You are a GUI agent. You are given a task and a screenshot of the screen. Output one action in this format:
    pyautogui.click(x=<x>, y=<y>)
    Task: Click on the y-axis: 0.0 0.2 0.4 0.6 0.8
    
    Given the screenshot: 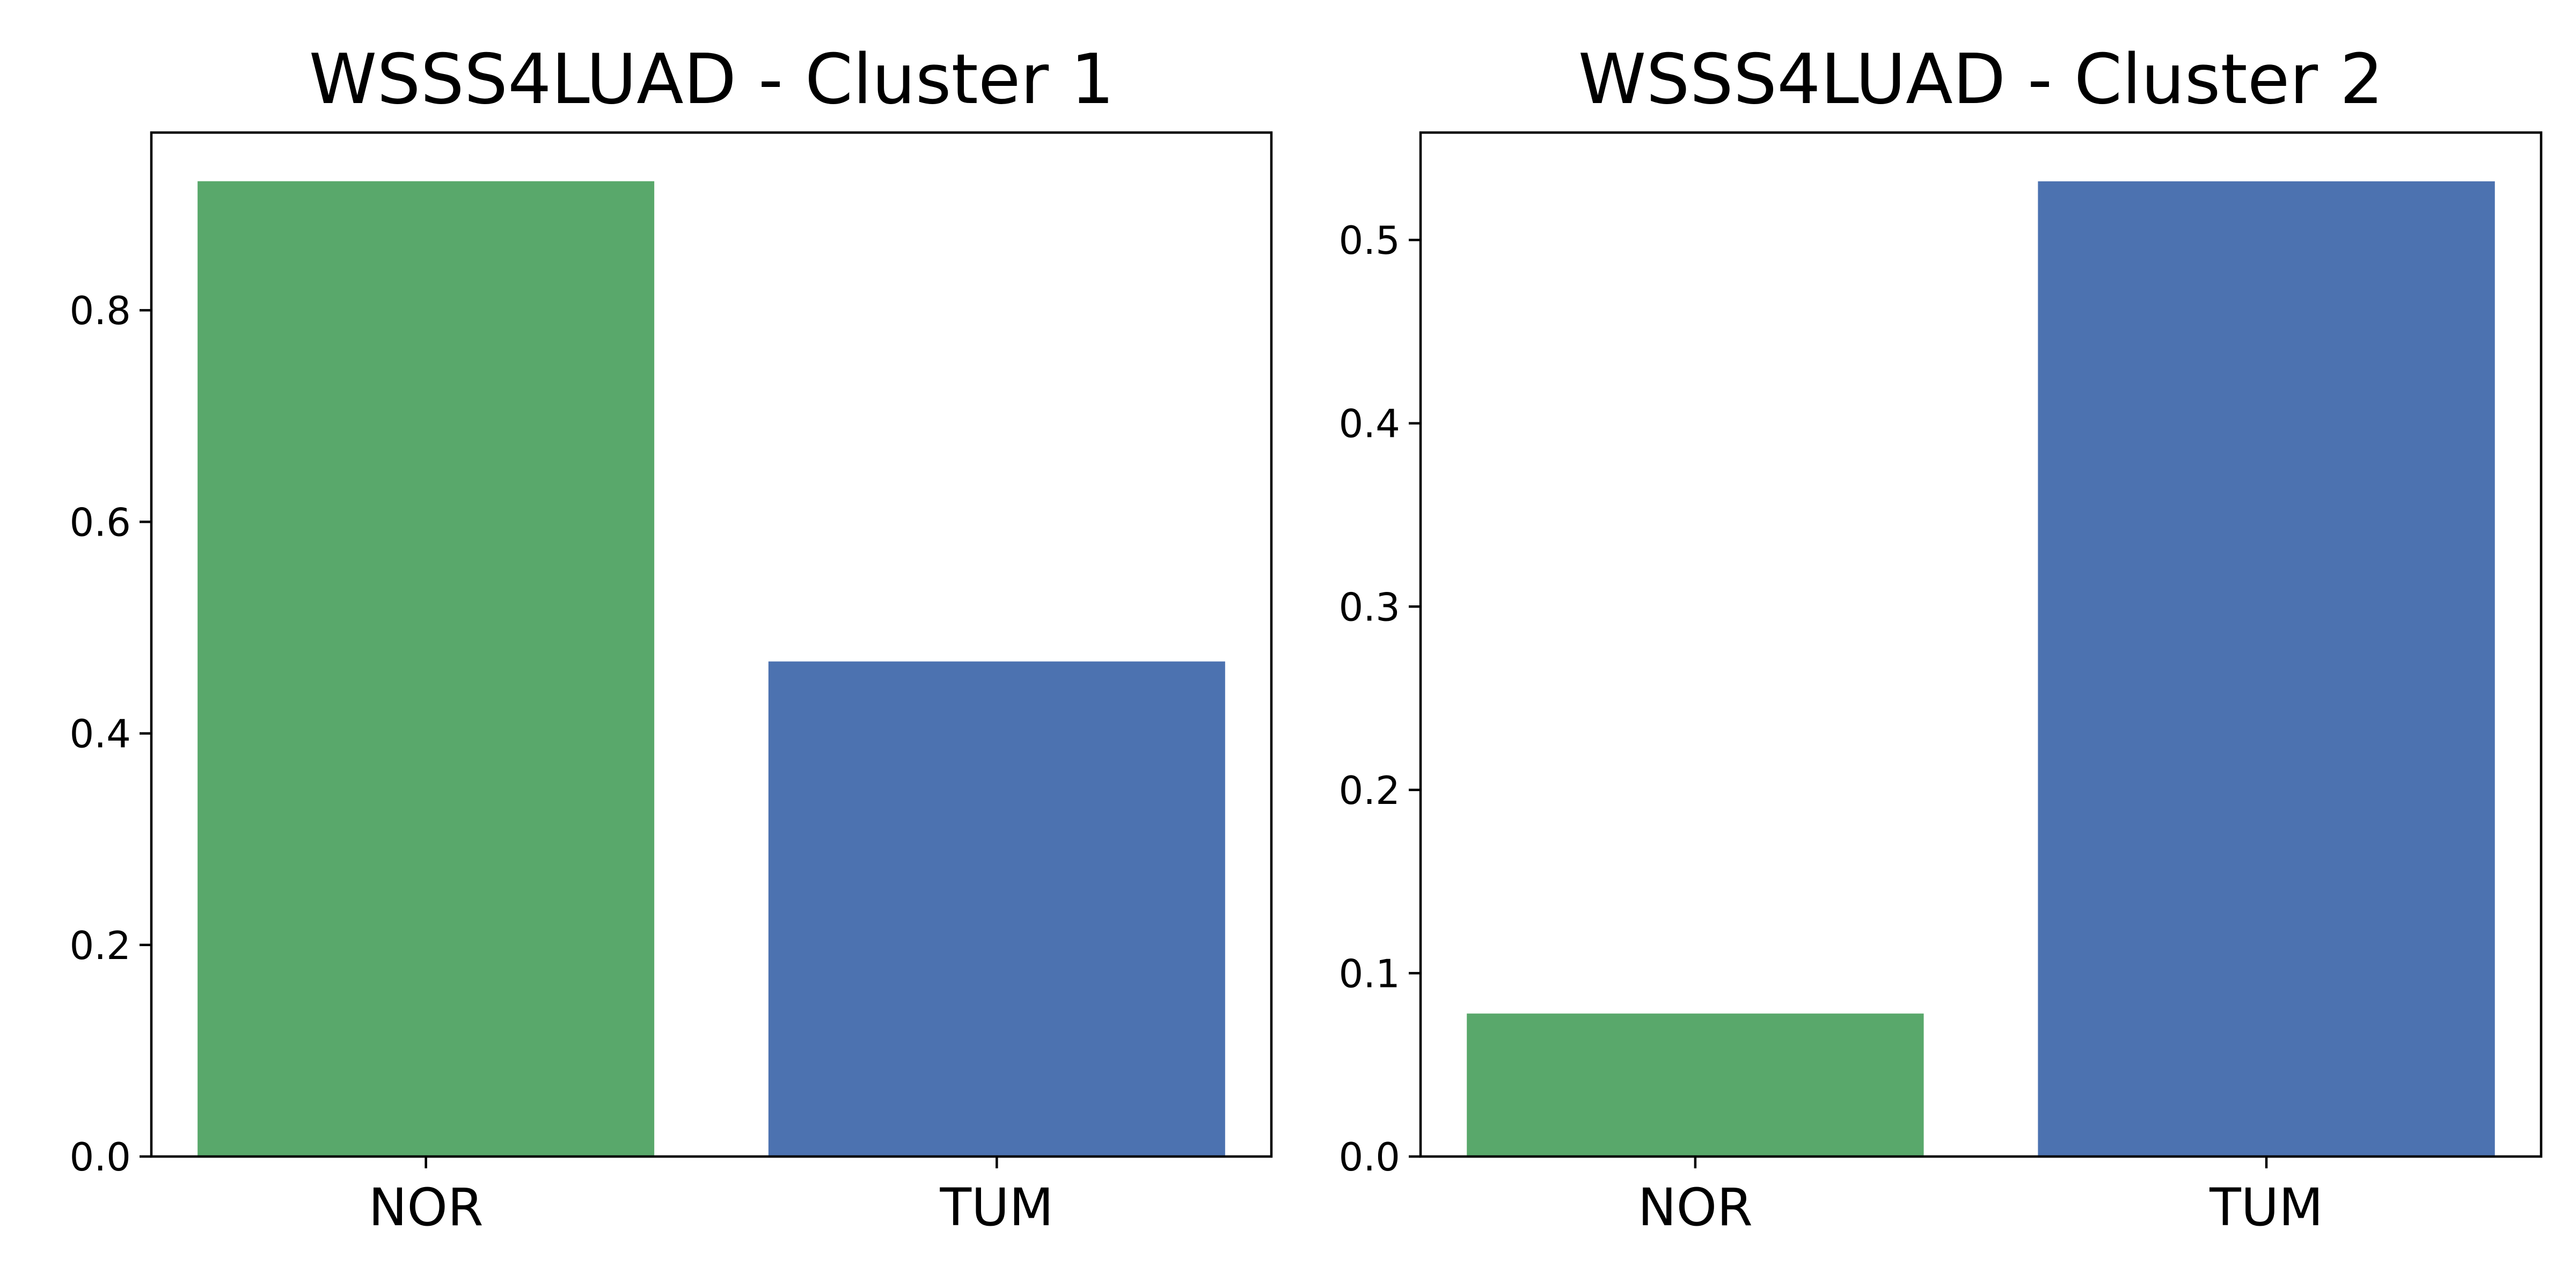 What is the action you would take?
    pyautogui.click(x=110, y=734)
    